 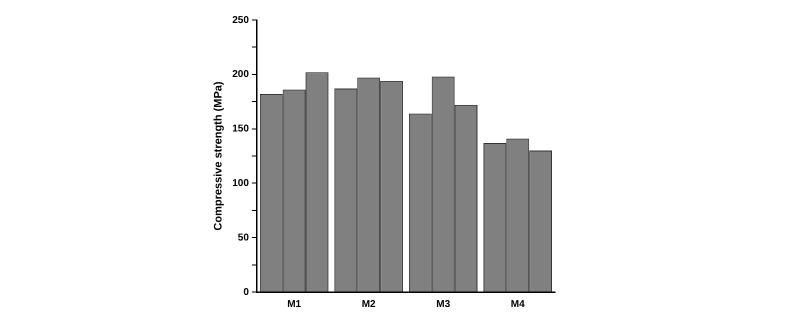 I want to click on y-tick-label: 50, so click(x=244, y=238).